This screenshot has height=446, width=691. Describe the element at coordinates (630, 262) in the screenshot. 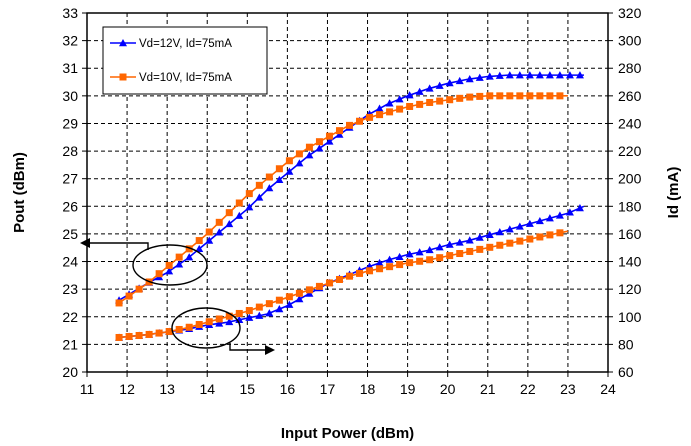

I see `y2-tick-label: 140` at that location.